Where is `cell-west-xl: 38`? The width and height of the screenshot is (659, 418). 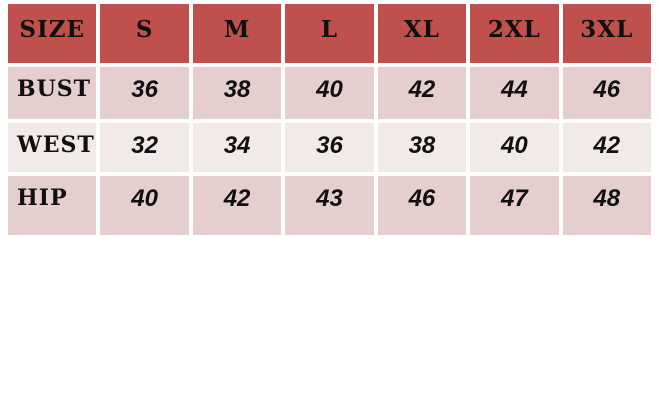 cell-west-xl: 38 is located at coordinates (422, 147).